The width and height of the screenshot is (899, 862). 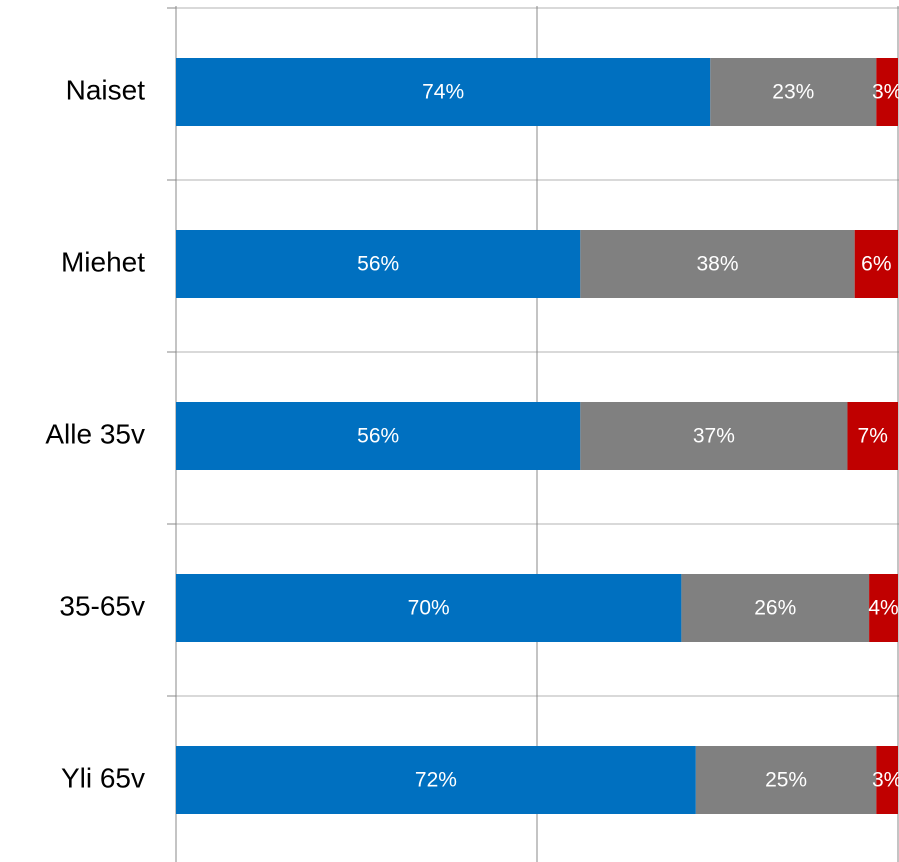 I want to click on value-label: 38%, so click(x=717, y=264).